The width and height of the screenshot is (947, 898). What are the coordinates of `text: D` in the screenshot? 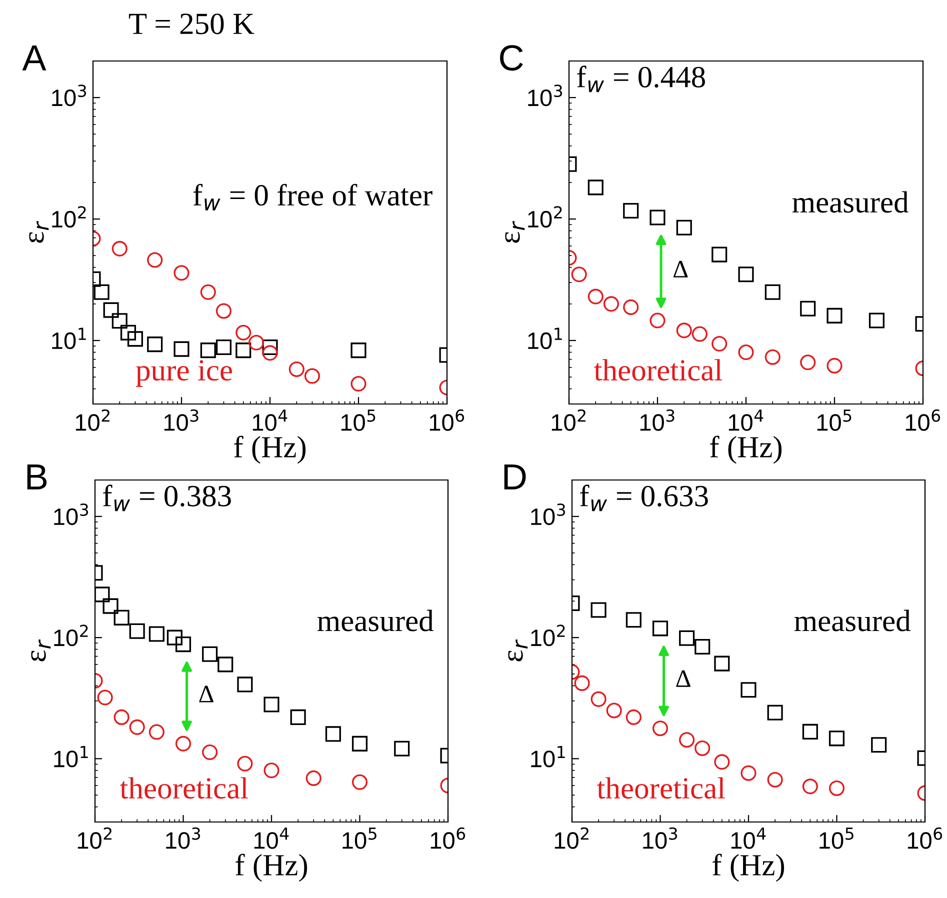 It's located at (515, 477).